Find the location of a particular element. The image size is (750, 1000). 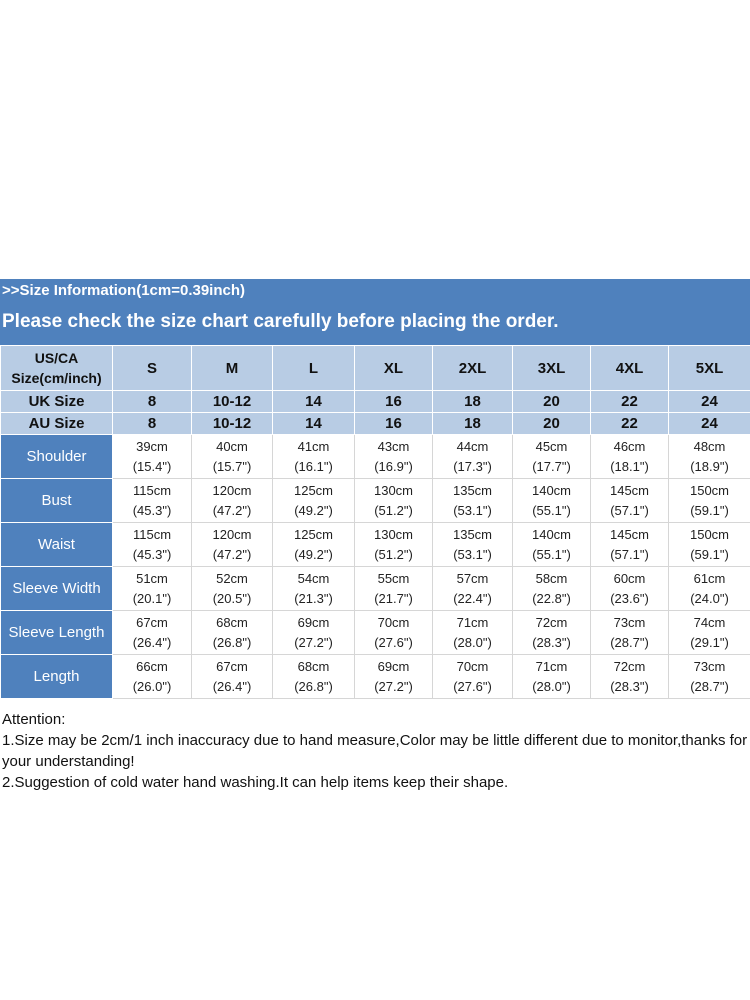

inch-value: (28.7") is located at coordinates (629, 642).